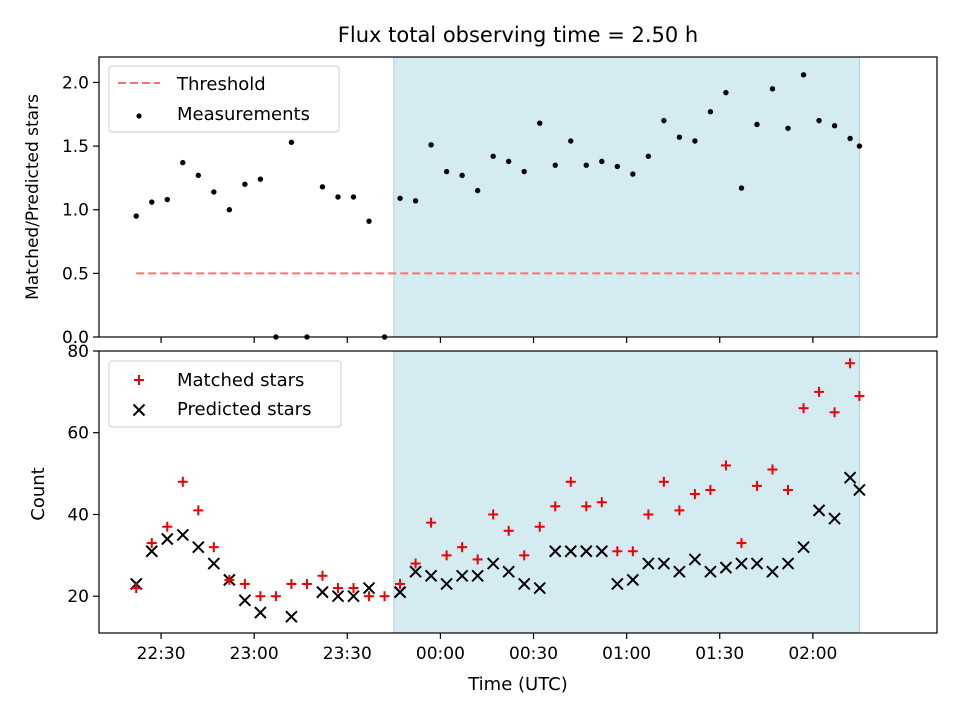 This screenshot has width=960, height=720. What do you see at coordinates (33, 197) in the screenshot?
I see `top-ylabel: Matched/Predicted stars` at bounding box center [33, 197].